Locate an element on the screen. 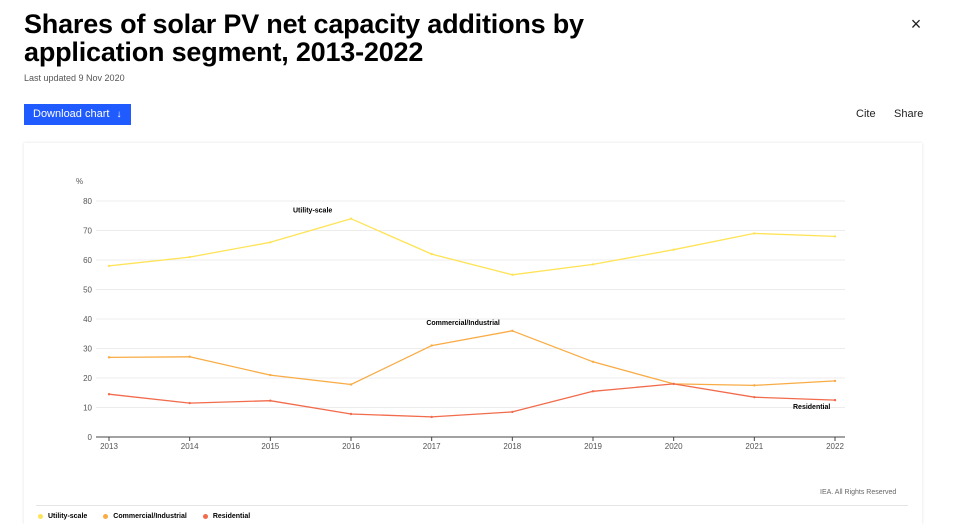  series-label: Commercial/Industrial is located at coordinates (463, 323).